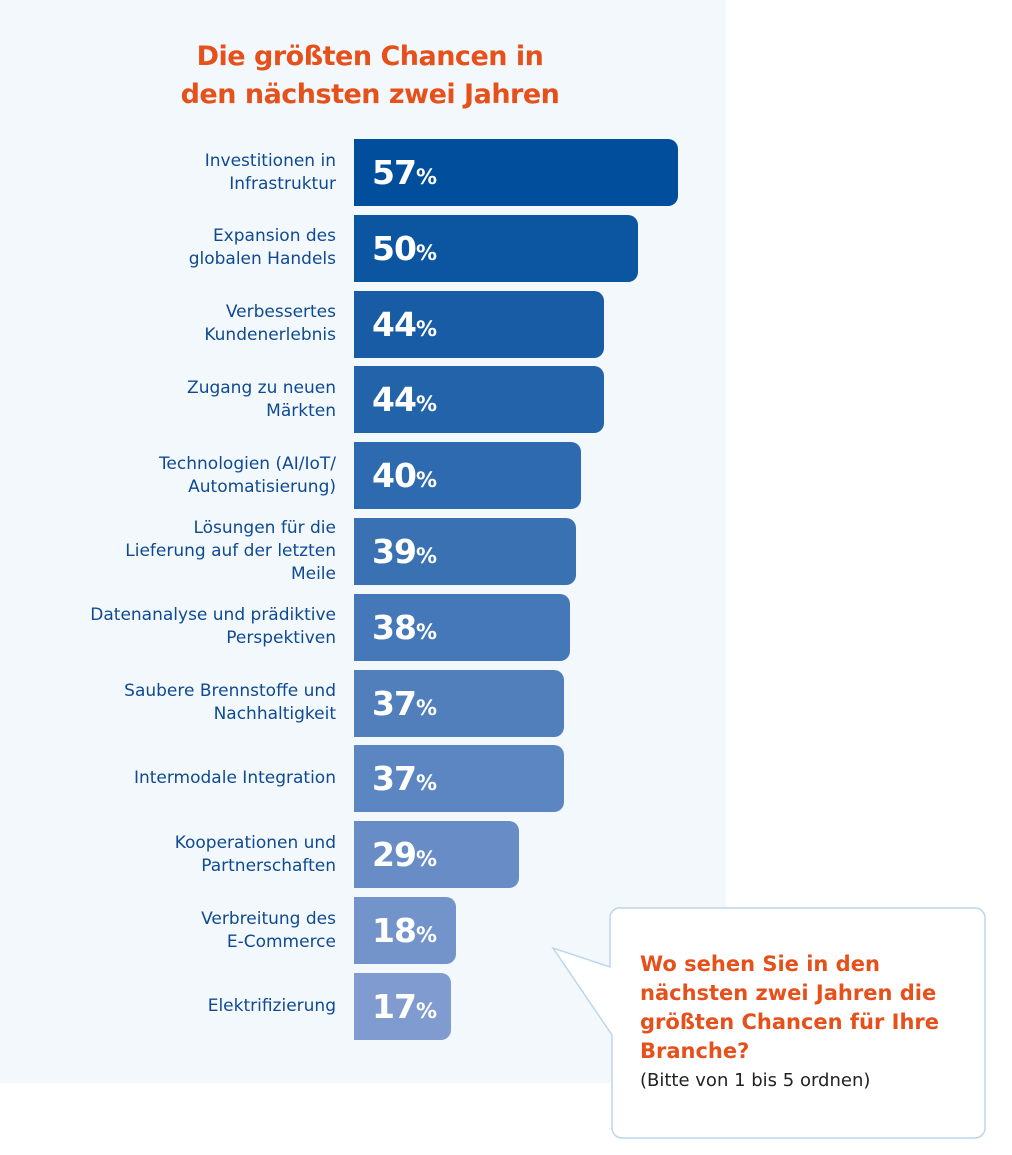  What do you see at coordinates (465, 551) in the screenshot?
I see `bar: 39%` at bounding box center [465, 551].